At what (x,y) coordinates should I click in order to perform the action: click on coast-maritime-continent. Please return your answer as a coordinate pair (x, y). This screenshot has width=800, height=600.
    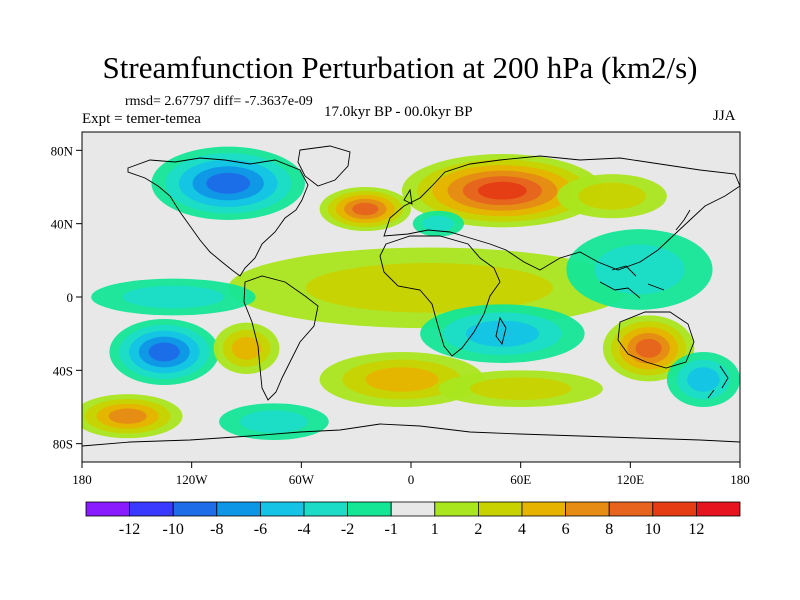
    Looking at the image, I should click on (632, 282).